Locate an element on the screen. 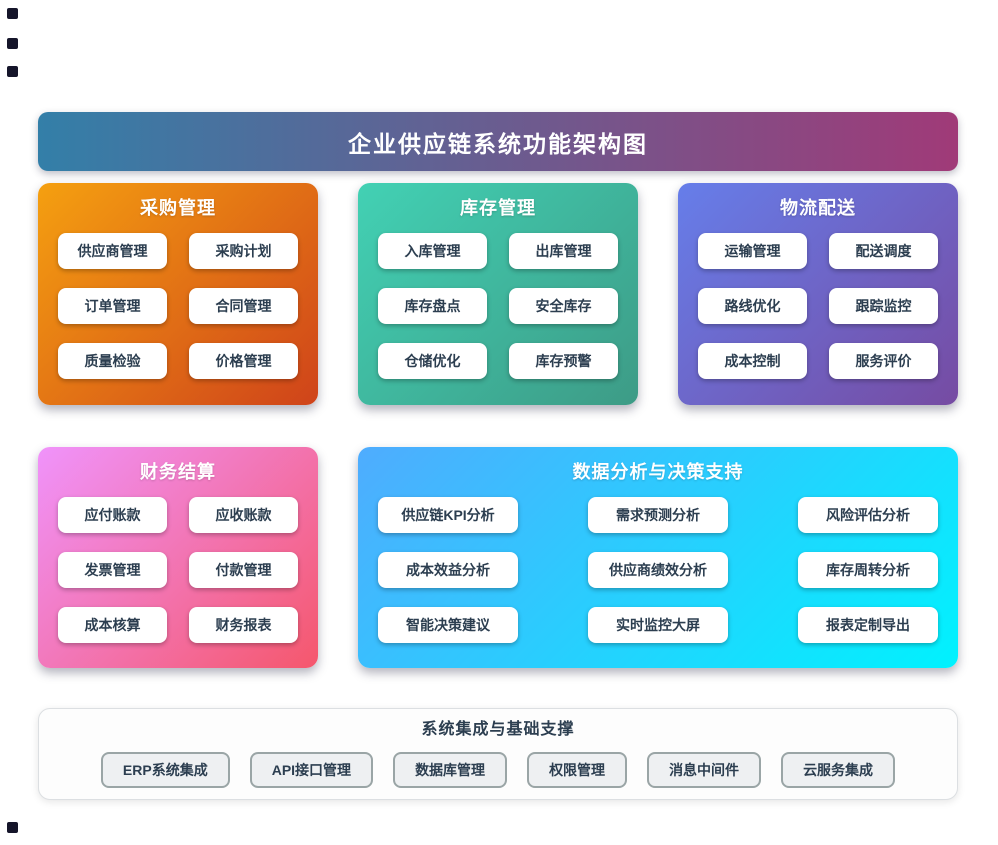 The image size is (998, 845). module-button-supply-chain-kpi-analysis: 供应链KPI分析 is located at coordinates (448, 515).